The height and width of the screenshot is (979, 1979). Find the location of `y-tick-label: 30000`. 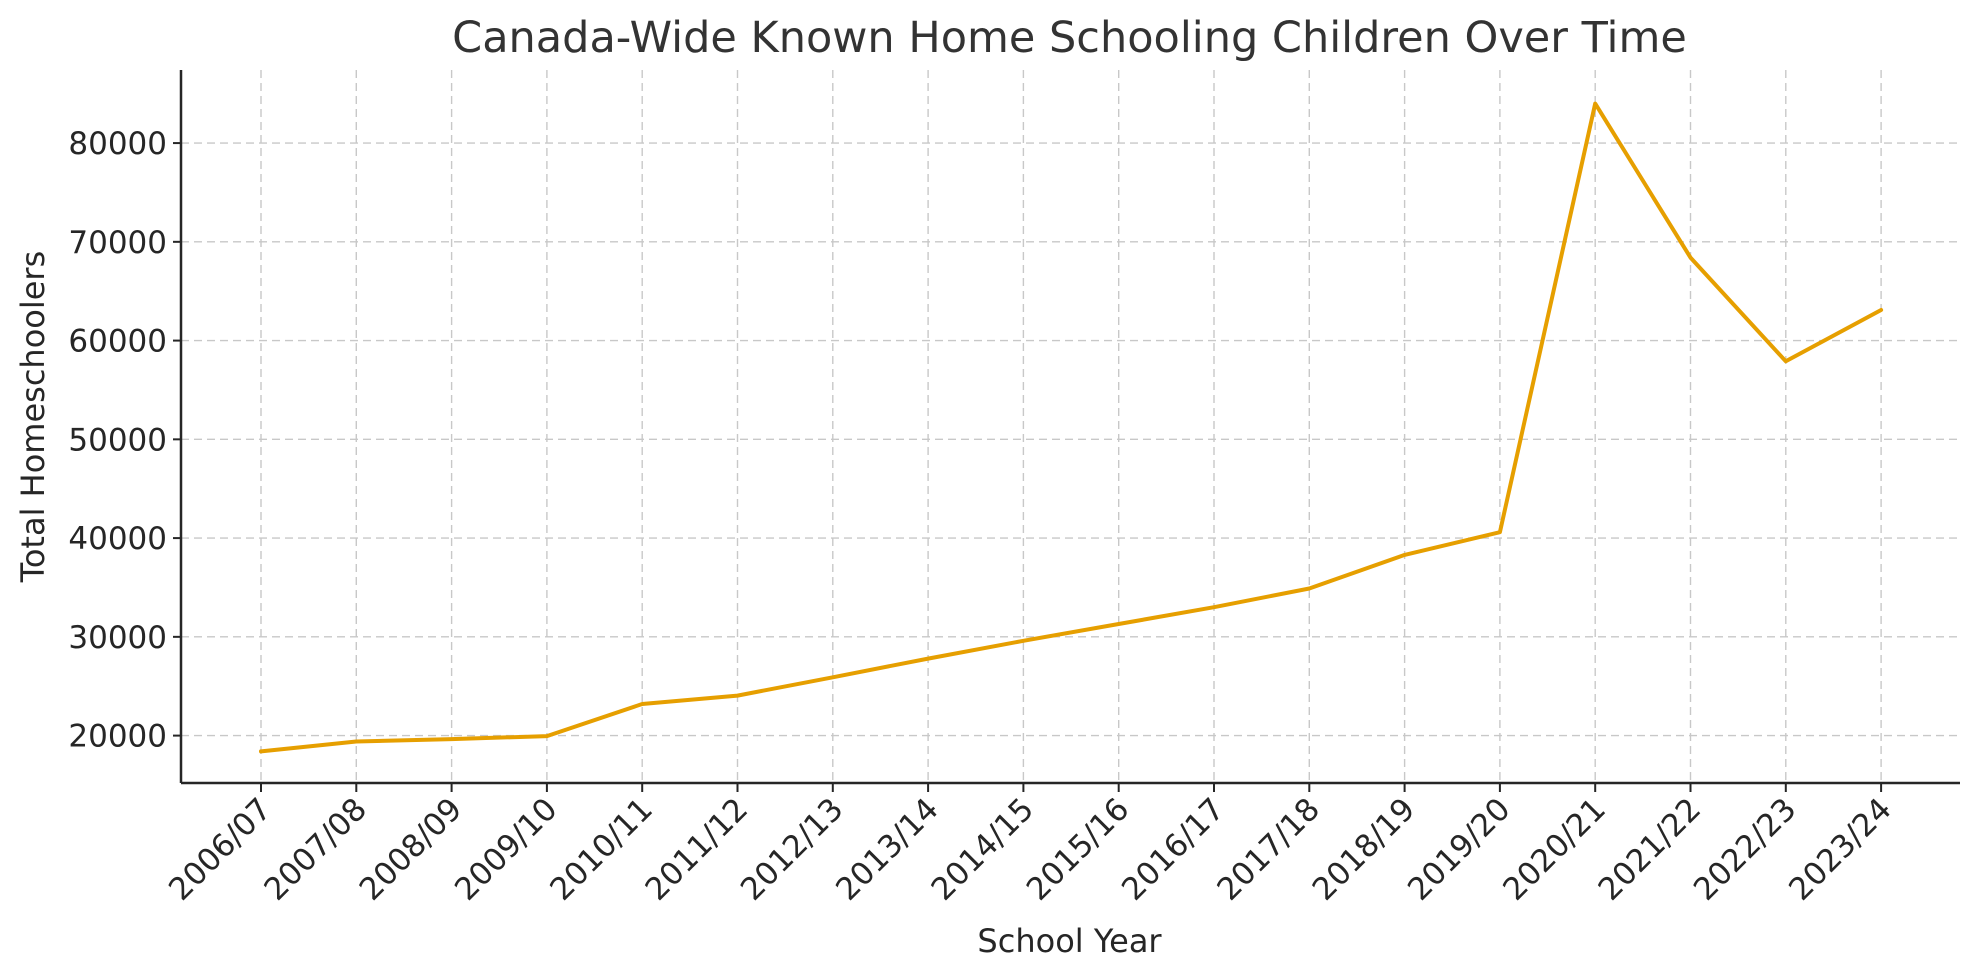

y-tick-label: 30000 is located at coordinates (117, 638).